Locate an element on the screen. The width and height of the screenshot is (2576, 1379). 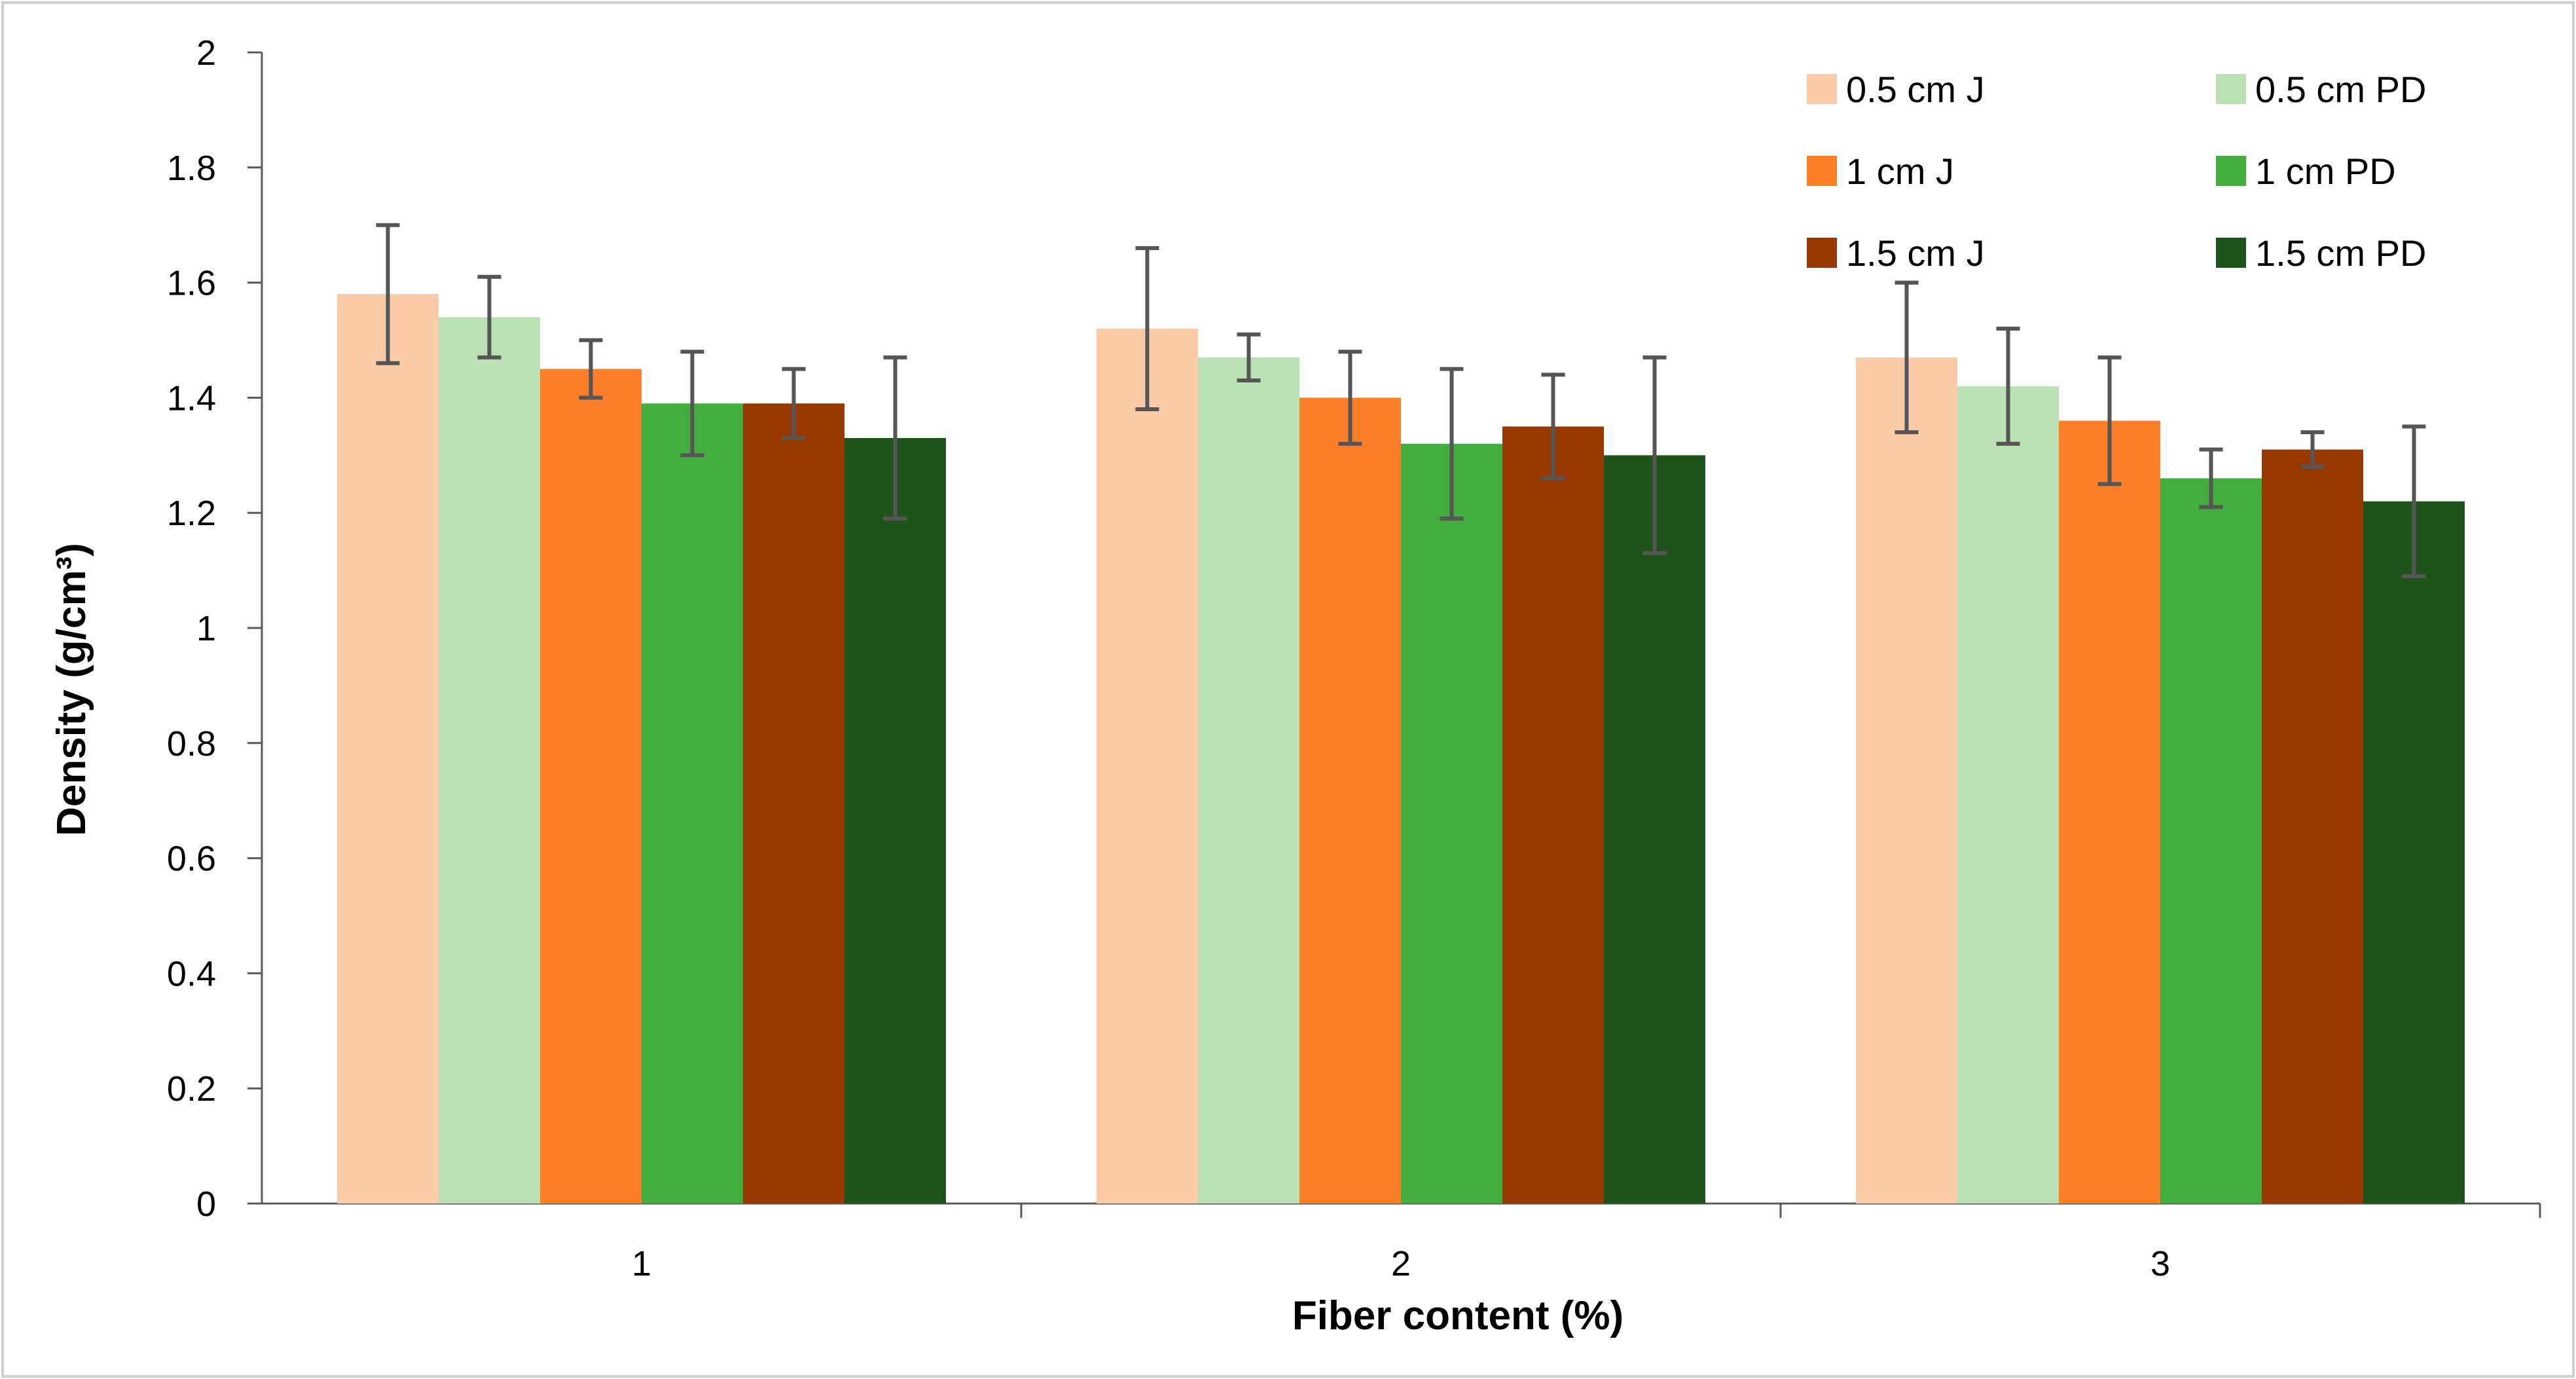
y-tick-label: 0 is located at coordinates (206, 1204).